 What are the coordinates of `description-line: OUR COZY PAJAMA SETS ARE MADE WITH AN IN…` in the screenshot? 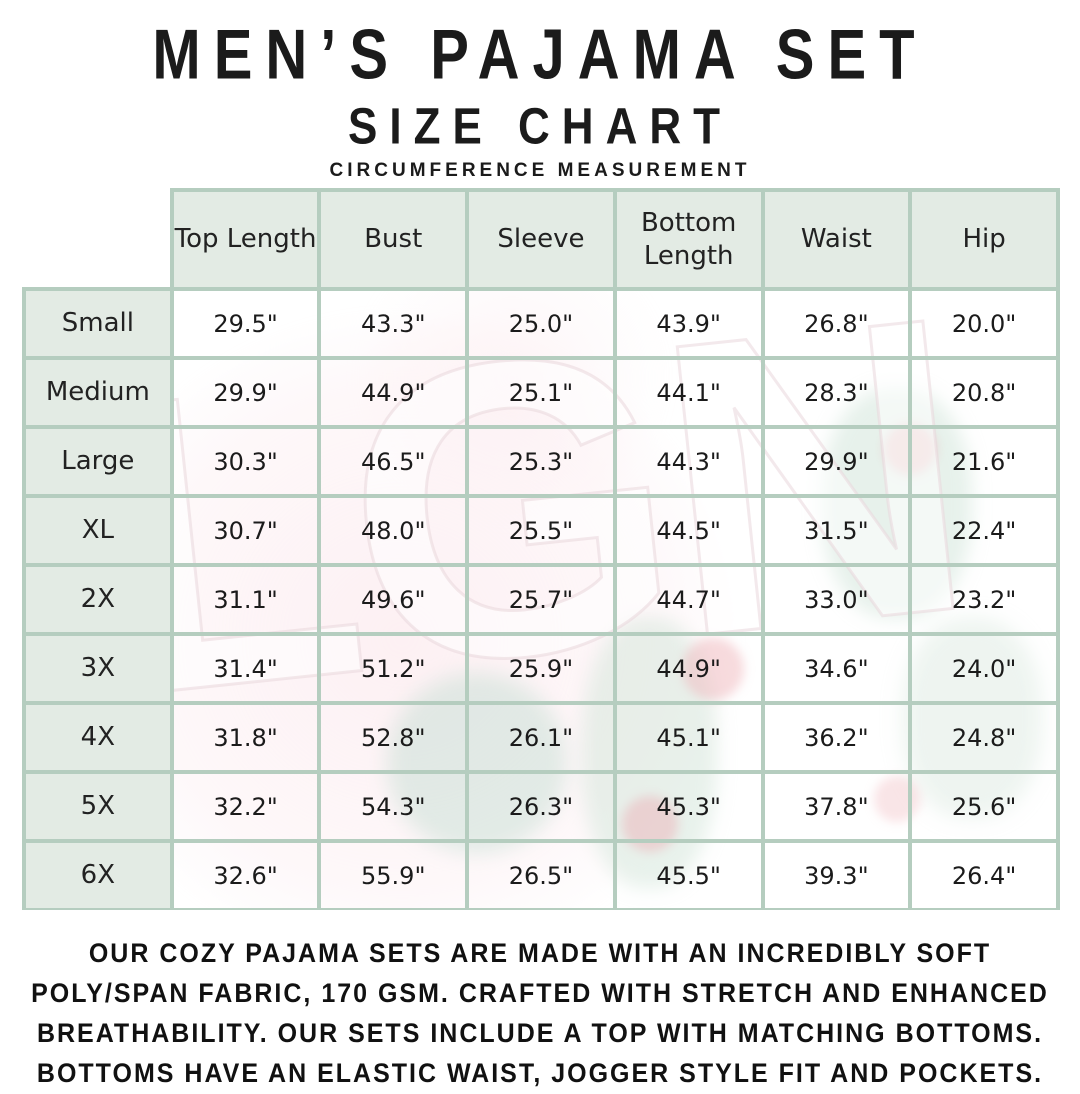 It's located at (540, 953).